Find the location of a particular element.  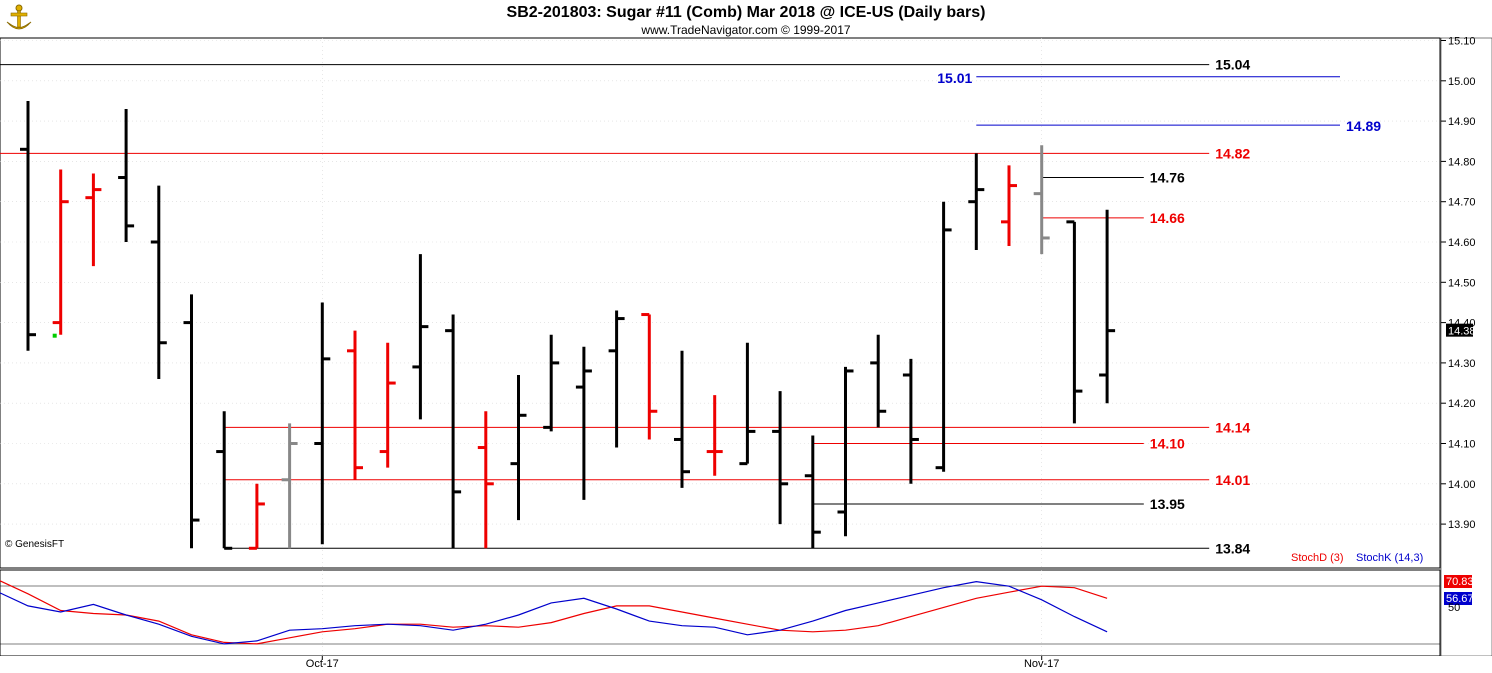

price-axis-bg is located at coordinates (1466, 347).